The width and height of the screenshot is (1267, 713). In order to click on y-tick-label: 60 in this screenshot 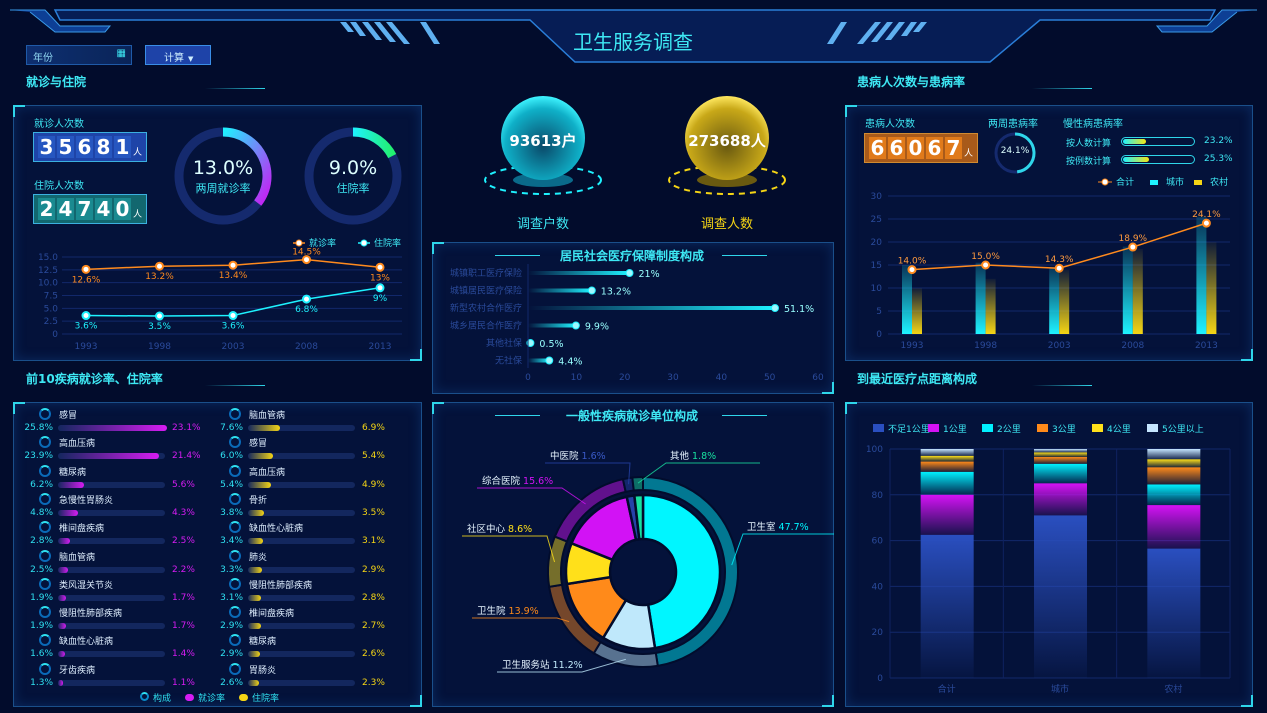, I will do `click(878, 542)`.